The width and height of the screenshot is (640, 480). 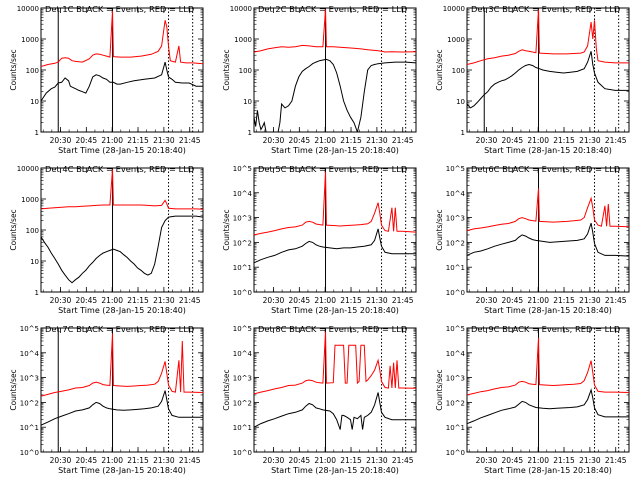 I want to click on y-tick-label: 100, so click(x=458, y=71).